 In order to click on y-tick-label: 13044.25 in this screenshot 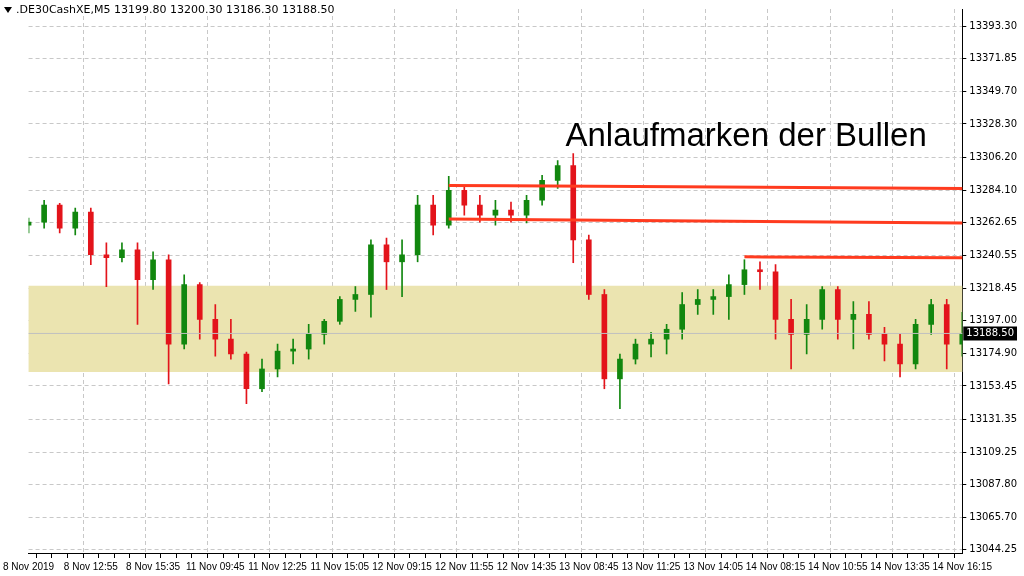, I will do `click(993, 549)`.